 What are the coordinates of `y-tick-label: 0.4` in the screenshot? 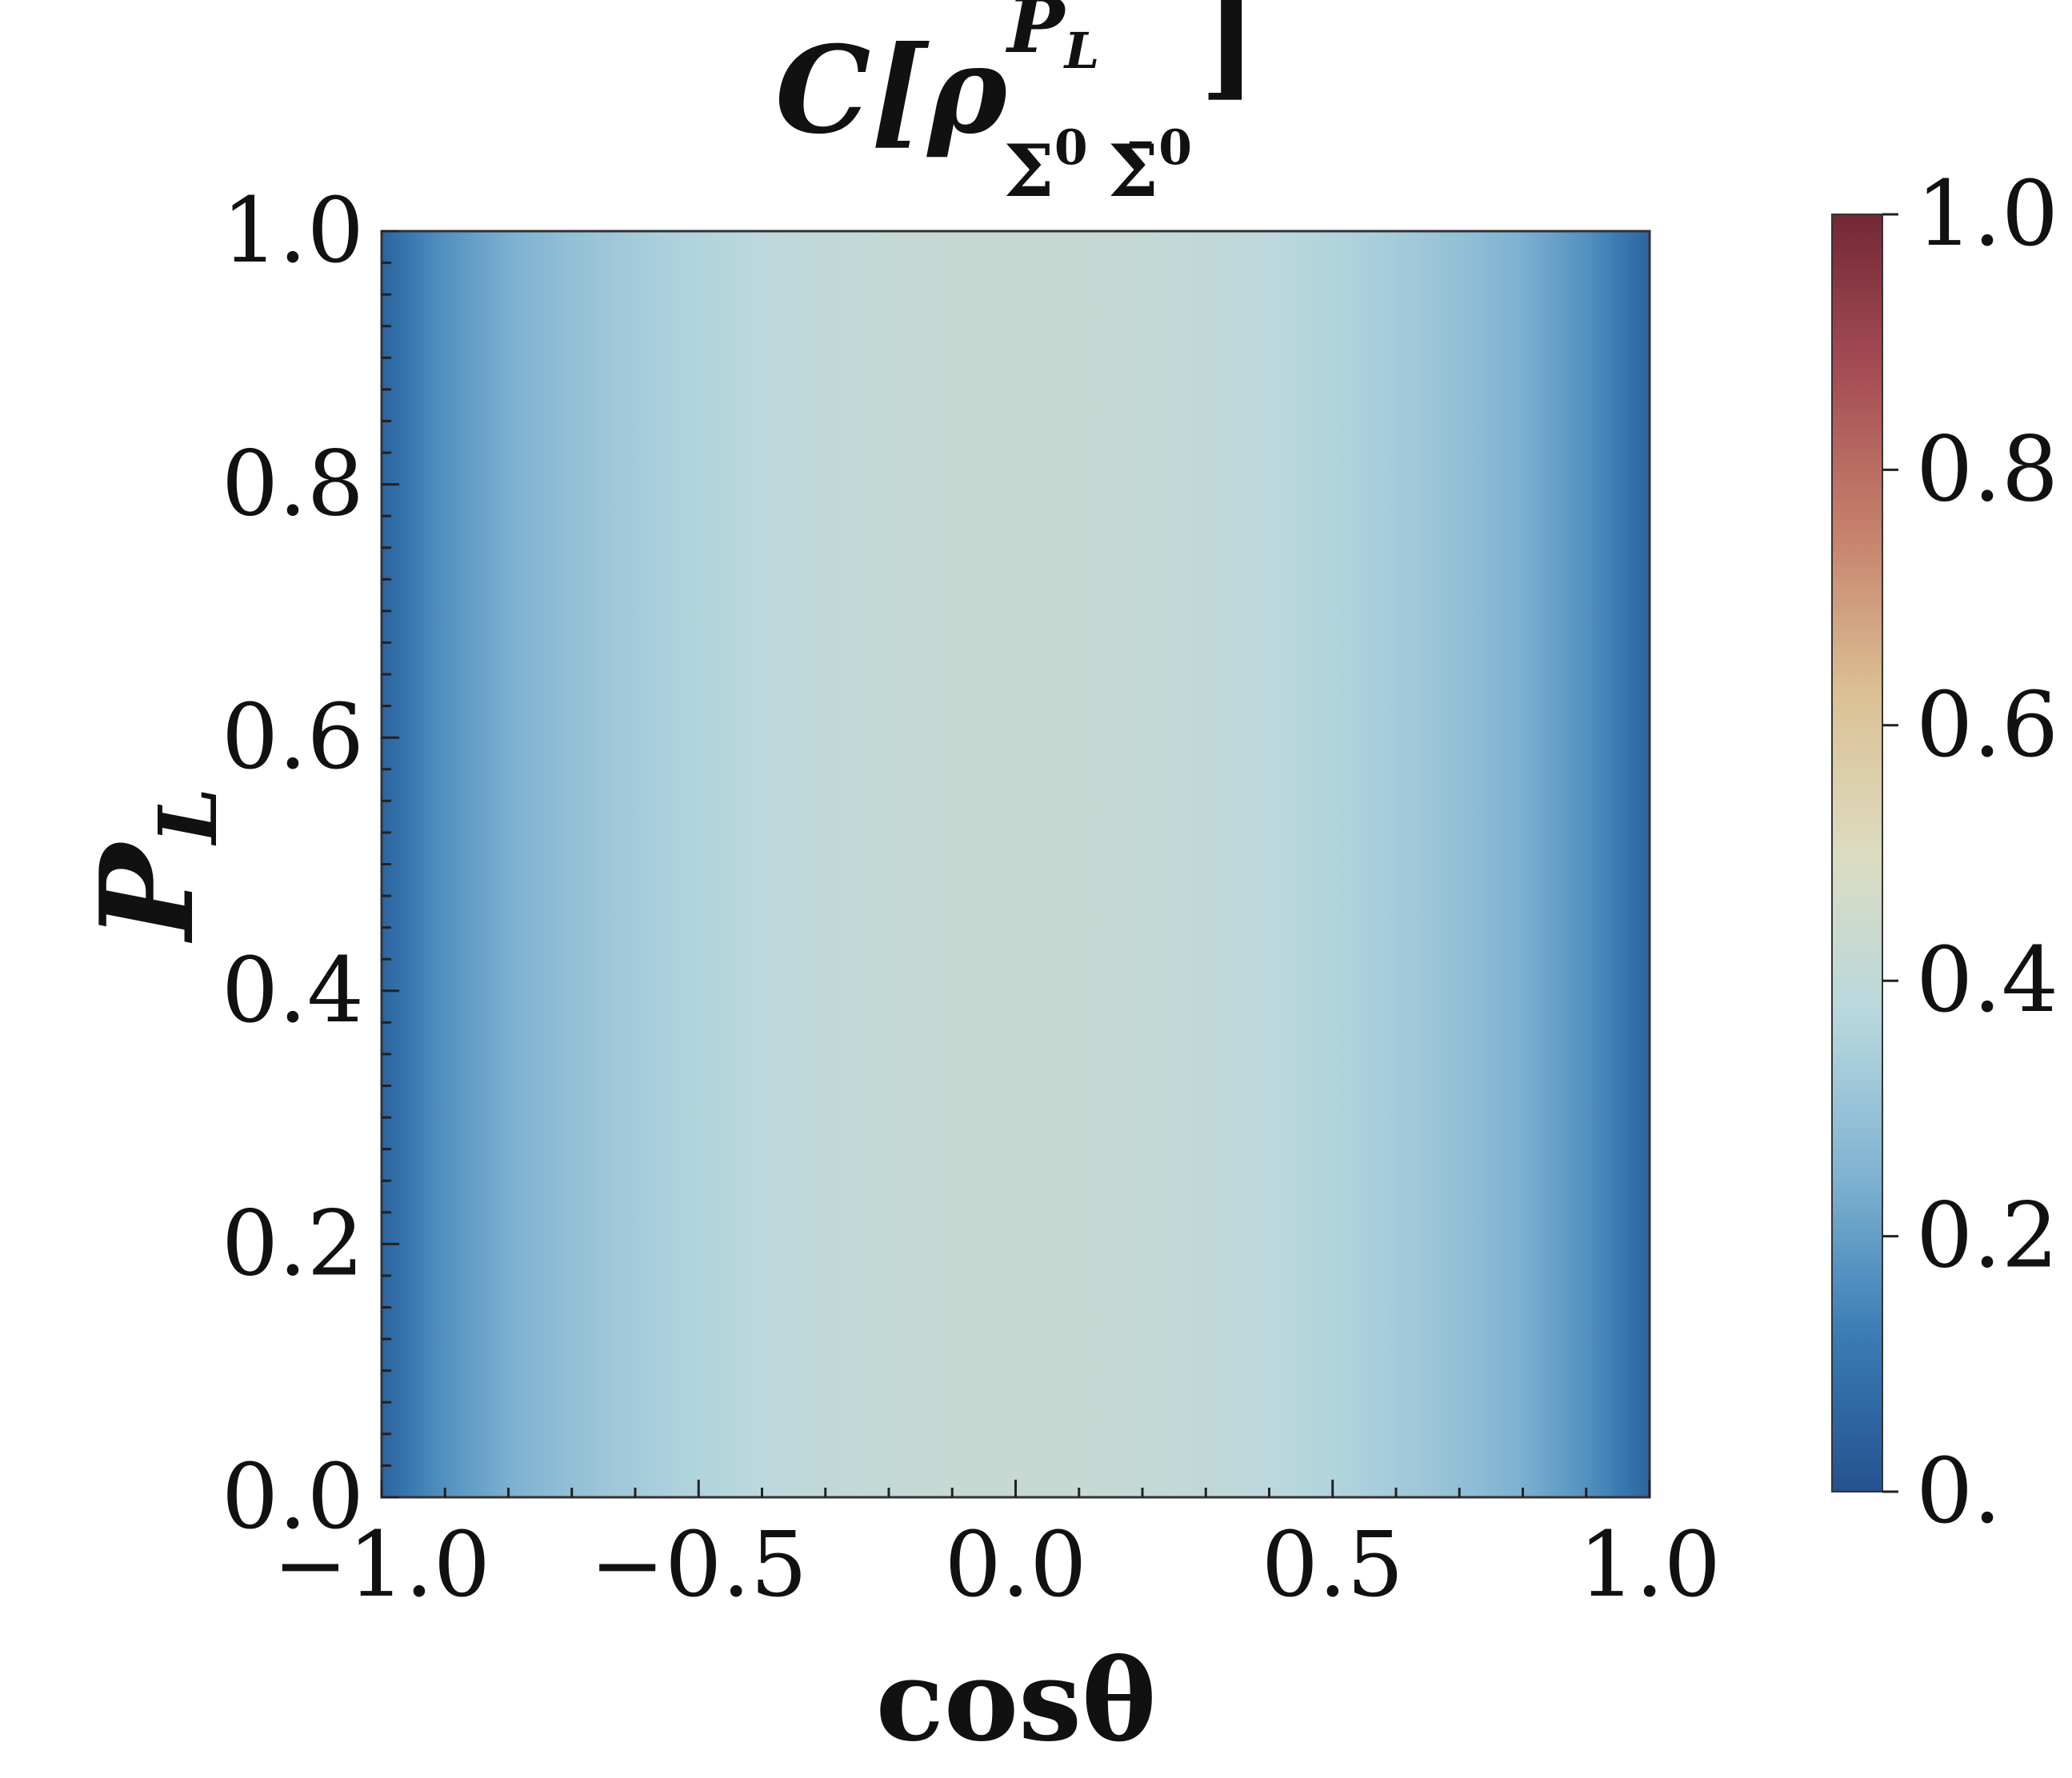 It's located at (293, 991).